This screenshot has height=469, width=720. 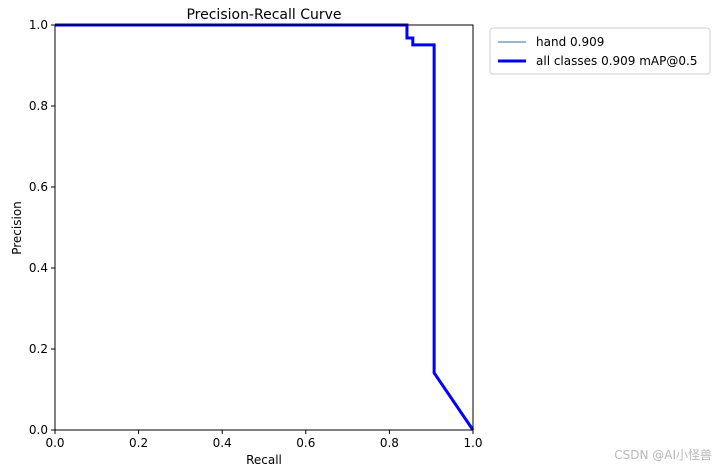 I want to click on y-tick-label: 0.4, so click(x=38, y=268).